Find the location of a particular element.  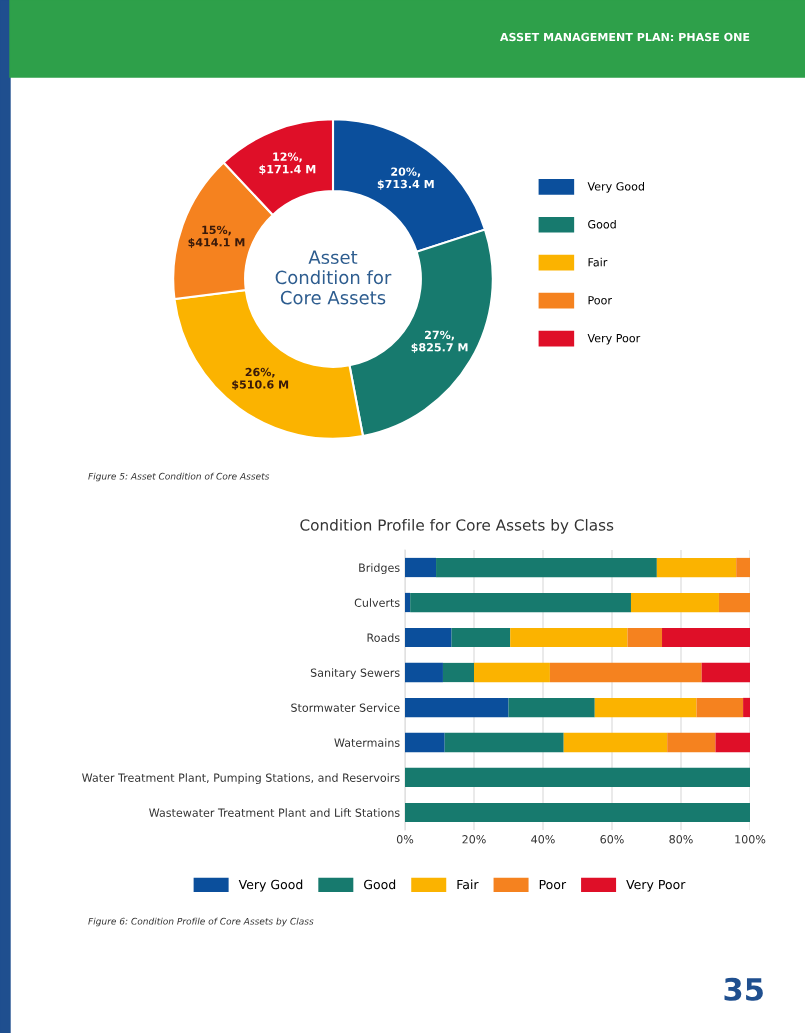

data-label: 26%, $510.6 M is located at coordinates (260, 379).